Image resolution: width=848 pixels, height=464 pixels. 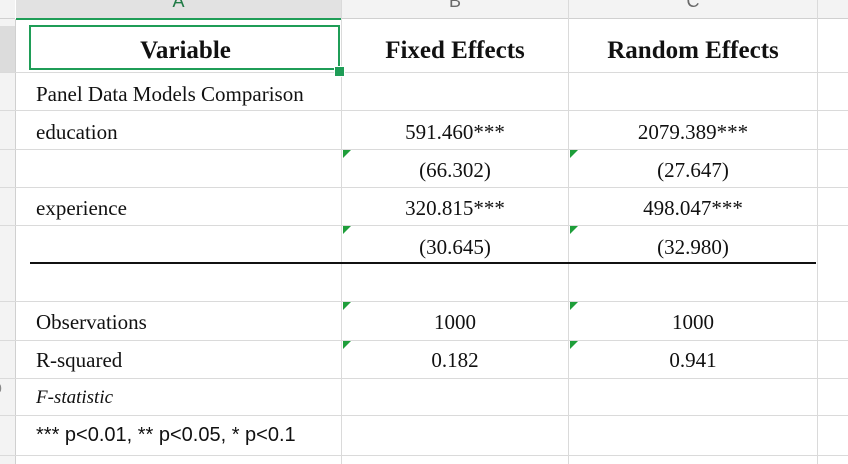 I want to click on cell-r-squared-fixed: 0.182, so click(x=455, y=360).